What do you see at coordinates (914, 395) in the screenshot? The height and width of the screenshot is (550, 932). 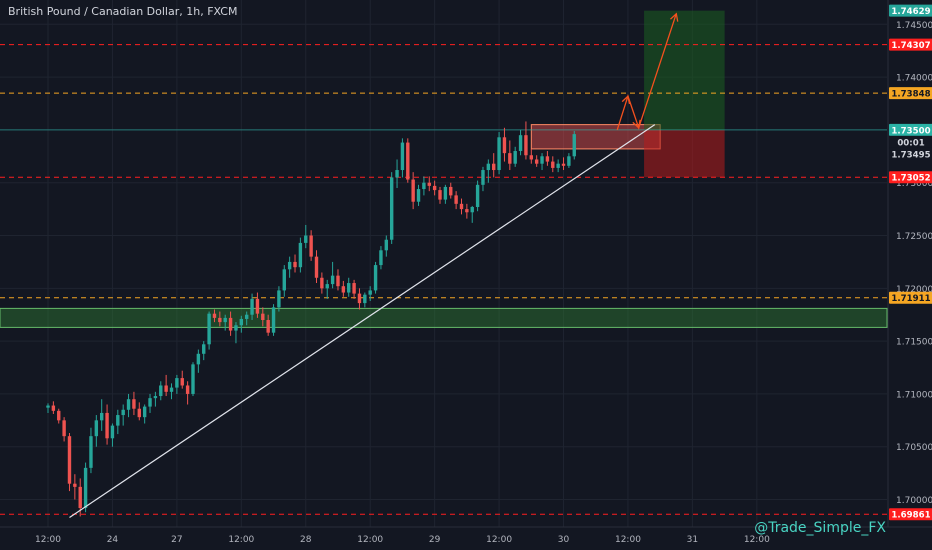 I see `y-tick-label: 1.71000` at bounding box center [914, 395].